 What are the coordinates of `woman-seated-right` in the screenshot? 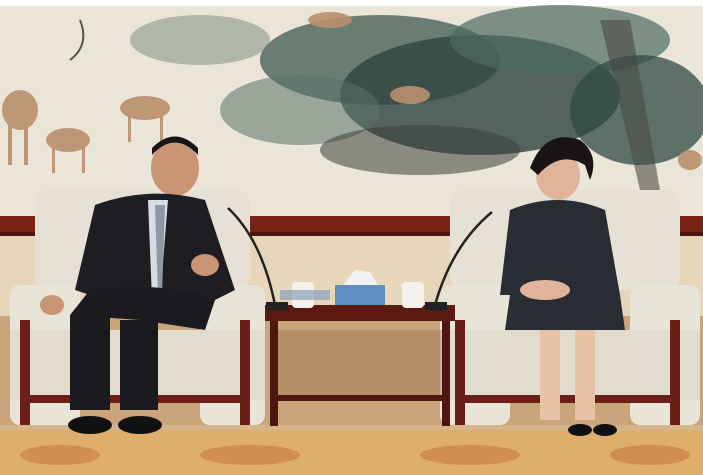 It's located at (562, 286).